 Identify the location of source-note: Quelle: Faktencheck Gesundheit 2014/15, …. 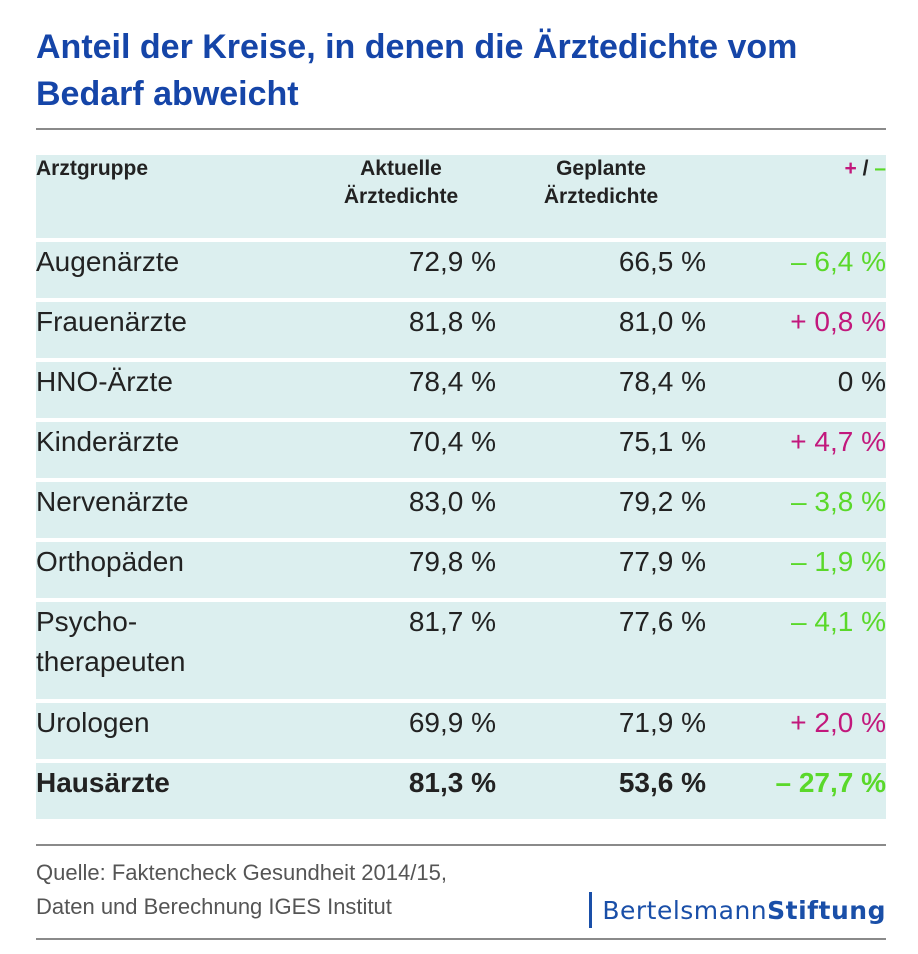
(241, 890).